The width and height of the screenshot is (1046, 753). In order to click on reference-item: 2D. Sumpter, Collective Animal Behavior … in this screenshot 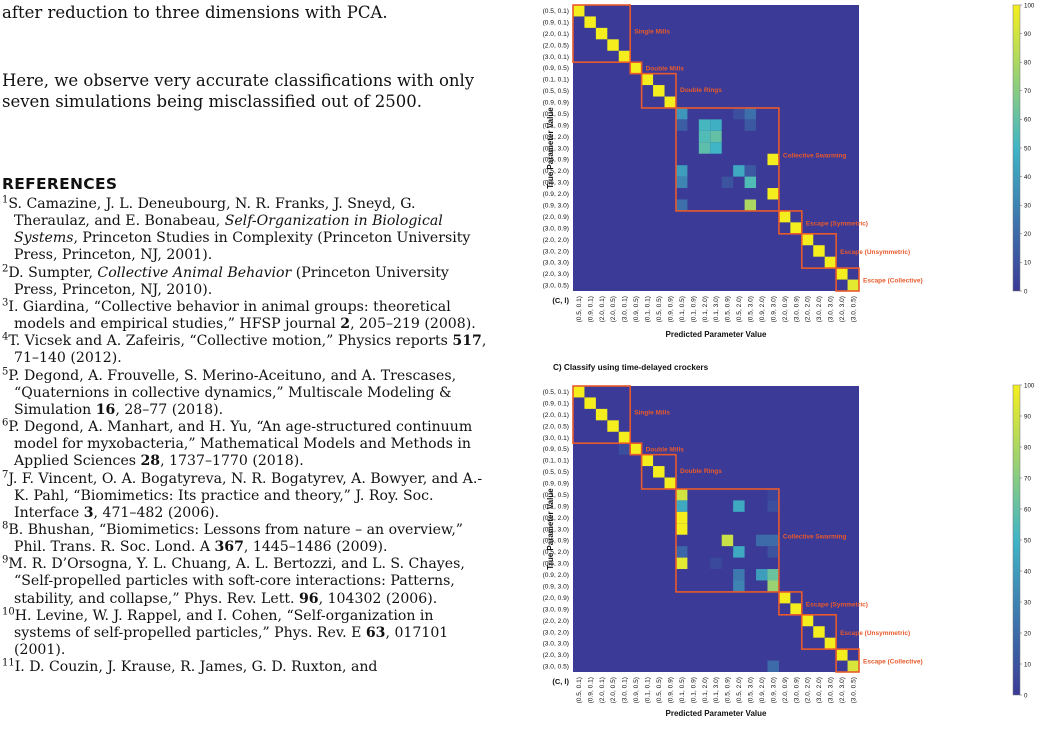, I will do `click(246, 280)`.